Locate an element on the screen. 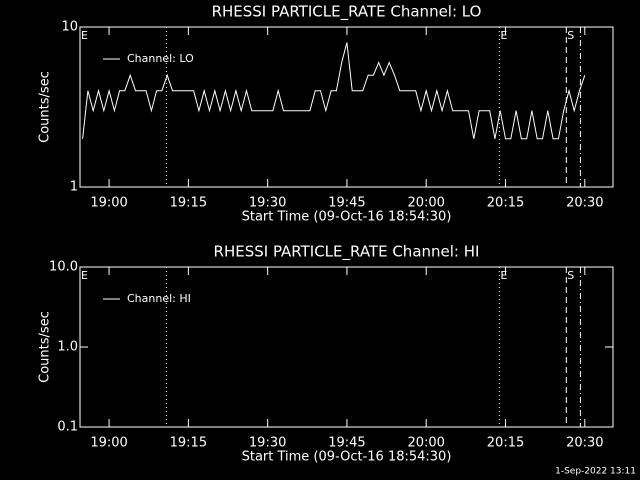 This screenshot has width=640, height=480. legend-label: Channel: LO is located at coordinates (160, 58).